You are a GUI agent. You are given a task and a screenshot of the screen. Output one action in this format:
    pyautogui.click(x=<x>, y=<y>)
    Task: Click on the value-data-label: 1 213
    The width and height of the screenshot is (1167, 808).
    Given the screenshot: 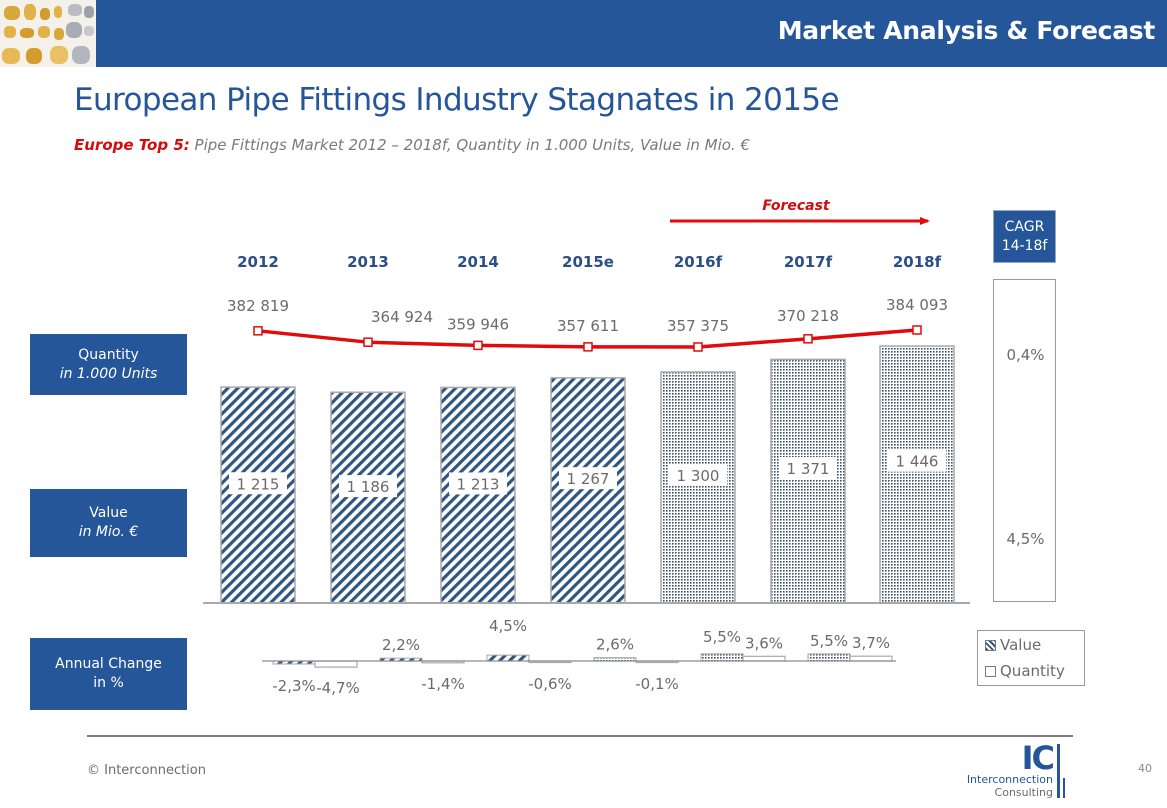 What is the action you would take?
    pyautogui.click(x=478, y=484)
    